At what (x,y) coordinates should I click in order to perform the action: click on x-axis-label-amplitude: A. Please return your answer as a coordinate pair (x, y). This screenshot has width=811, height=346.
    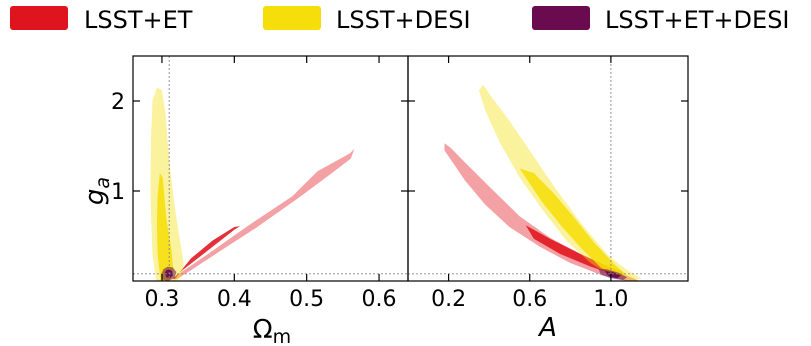
    Looking at the image, I should click on (547, 328).